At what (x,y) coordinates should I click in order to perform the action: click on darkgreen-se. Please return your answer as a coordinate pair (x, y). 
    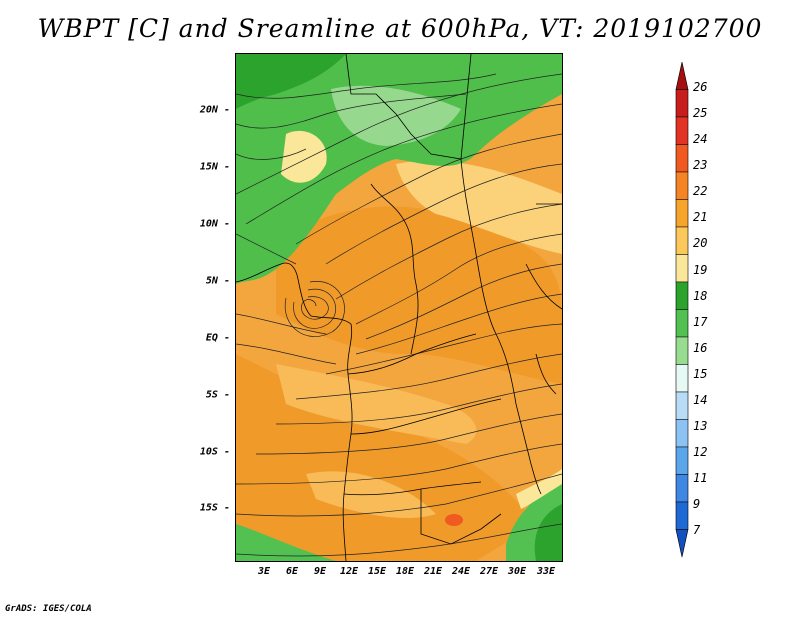
    Looking at the image, I should click on (548, 532).